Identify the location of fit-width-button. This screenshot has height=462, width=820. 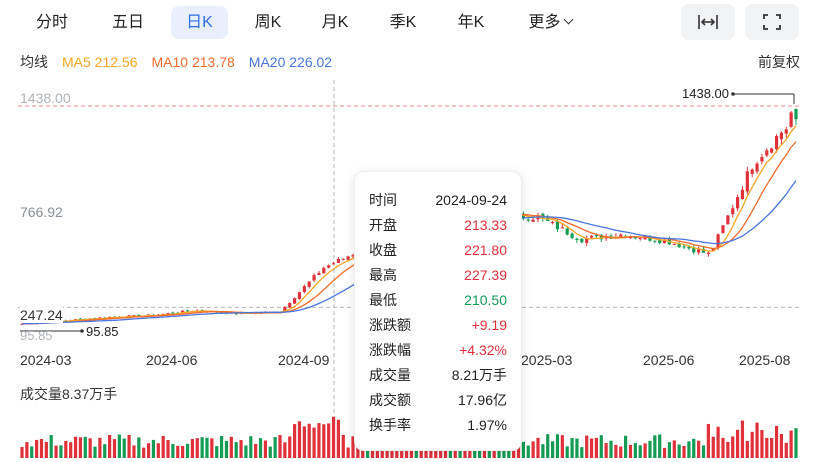
(708, 22).